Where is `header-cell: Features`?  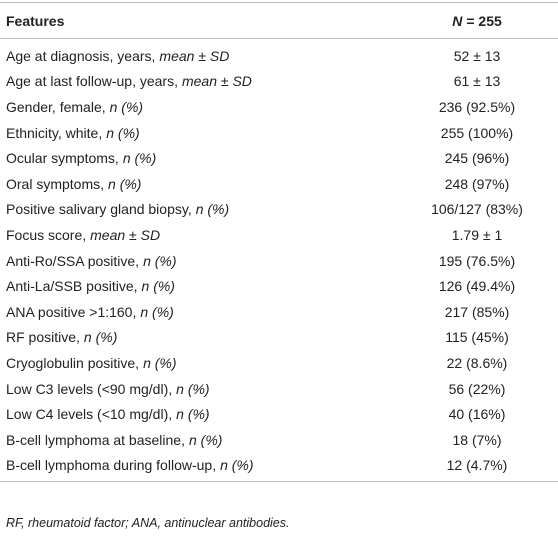
header-cell: Features is located at coordinates (198, 20).